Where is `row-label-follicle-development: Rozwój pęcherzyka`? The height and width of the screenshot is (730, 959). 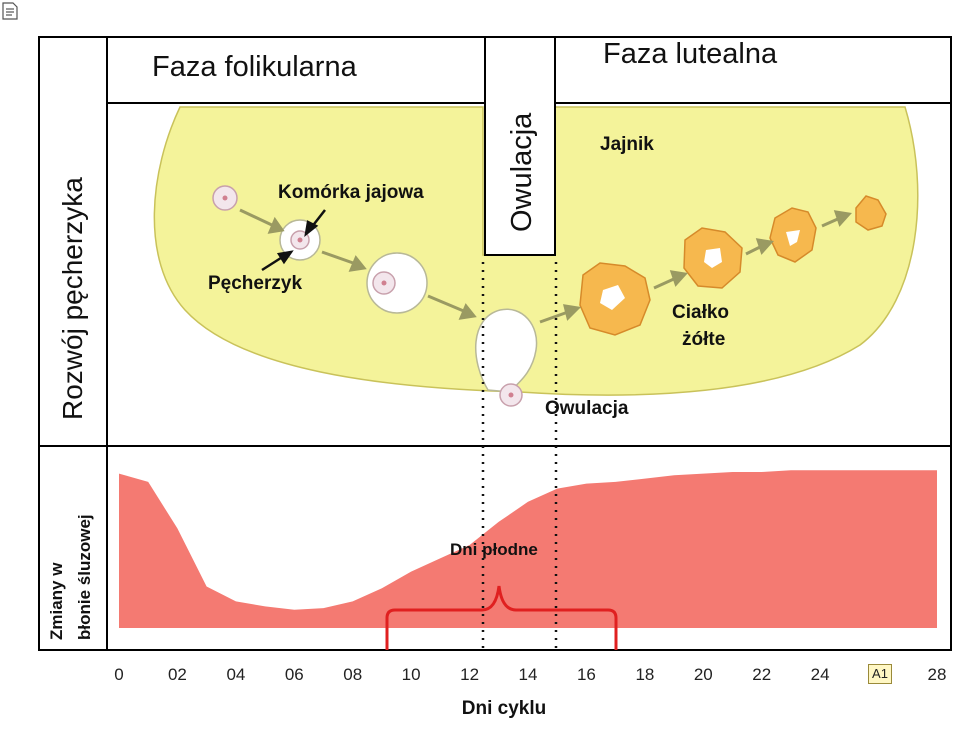 row-label-follicle-development: Rozwój pęcherzyka is located at coordinates (72, 298).